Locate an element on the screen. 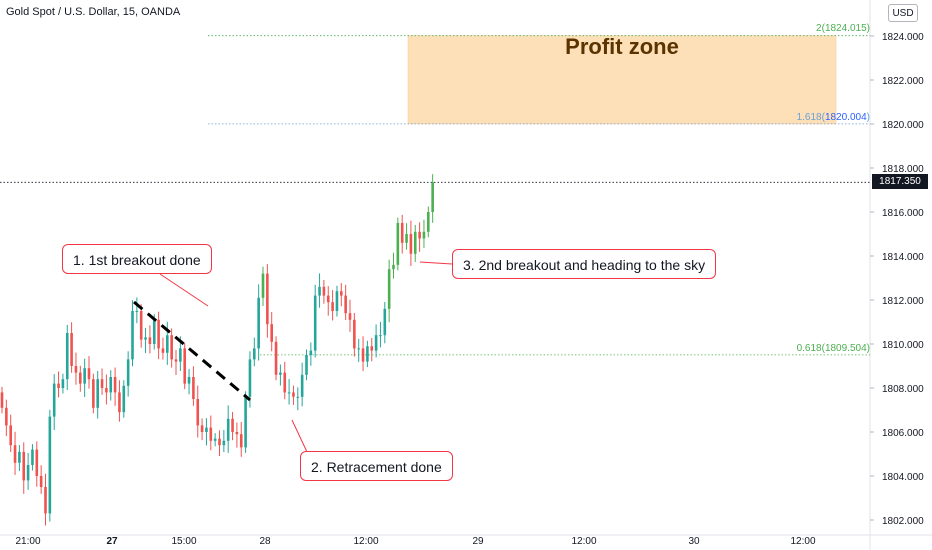 The width and height of the screenshot is (932, 550). fib-price: 1820.004 is located at coordinates (845, 117).